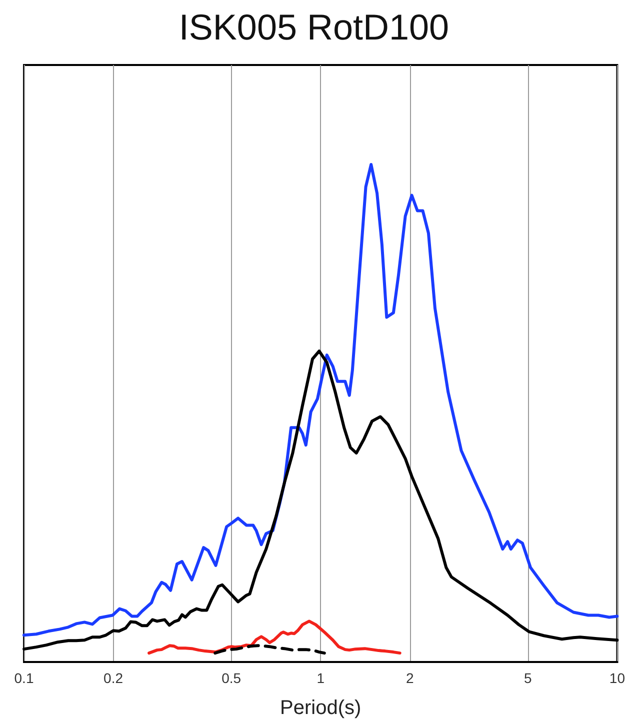  What do you see at coordinates (314, 27) in the screenshot?
I see `chart-title: ISK005 RotD100` at bounding box center [314, 27].